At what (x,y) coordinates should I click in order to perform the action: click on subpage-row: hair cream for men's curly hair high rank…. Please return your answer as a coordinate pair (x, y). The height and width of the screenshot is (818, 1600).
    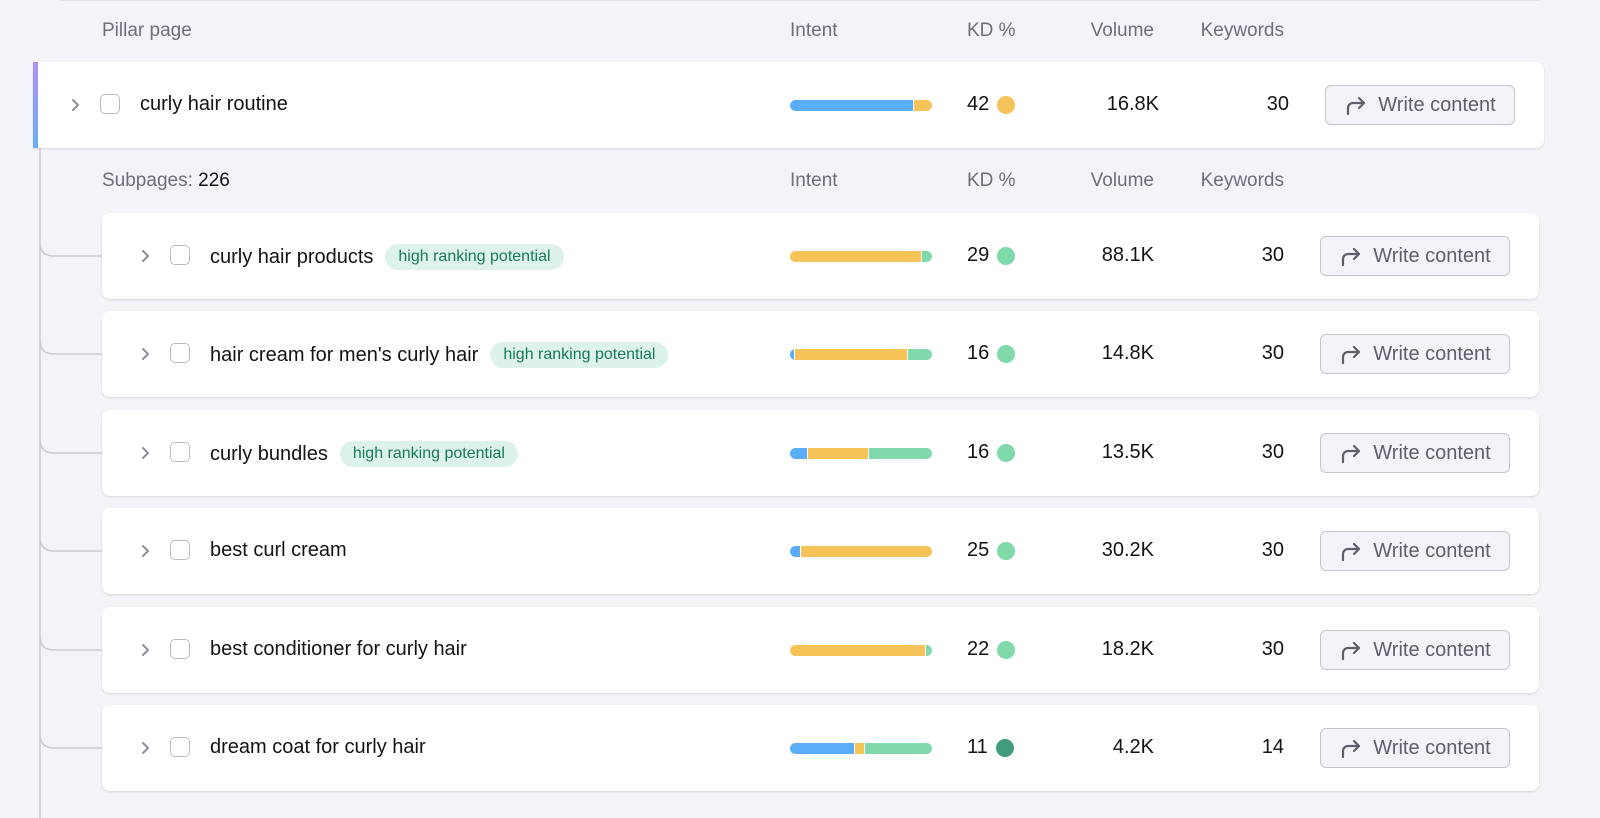
    Looking at the image, I should click on (820, 354).